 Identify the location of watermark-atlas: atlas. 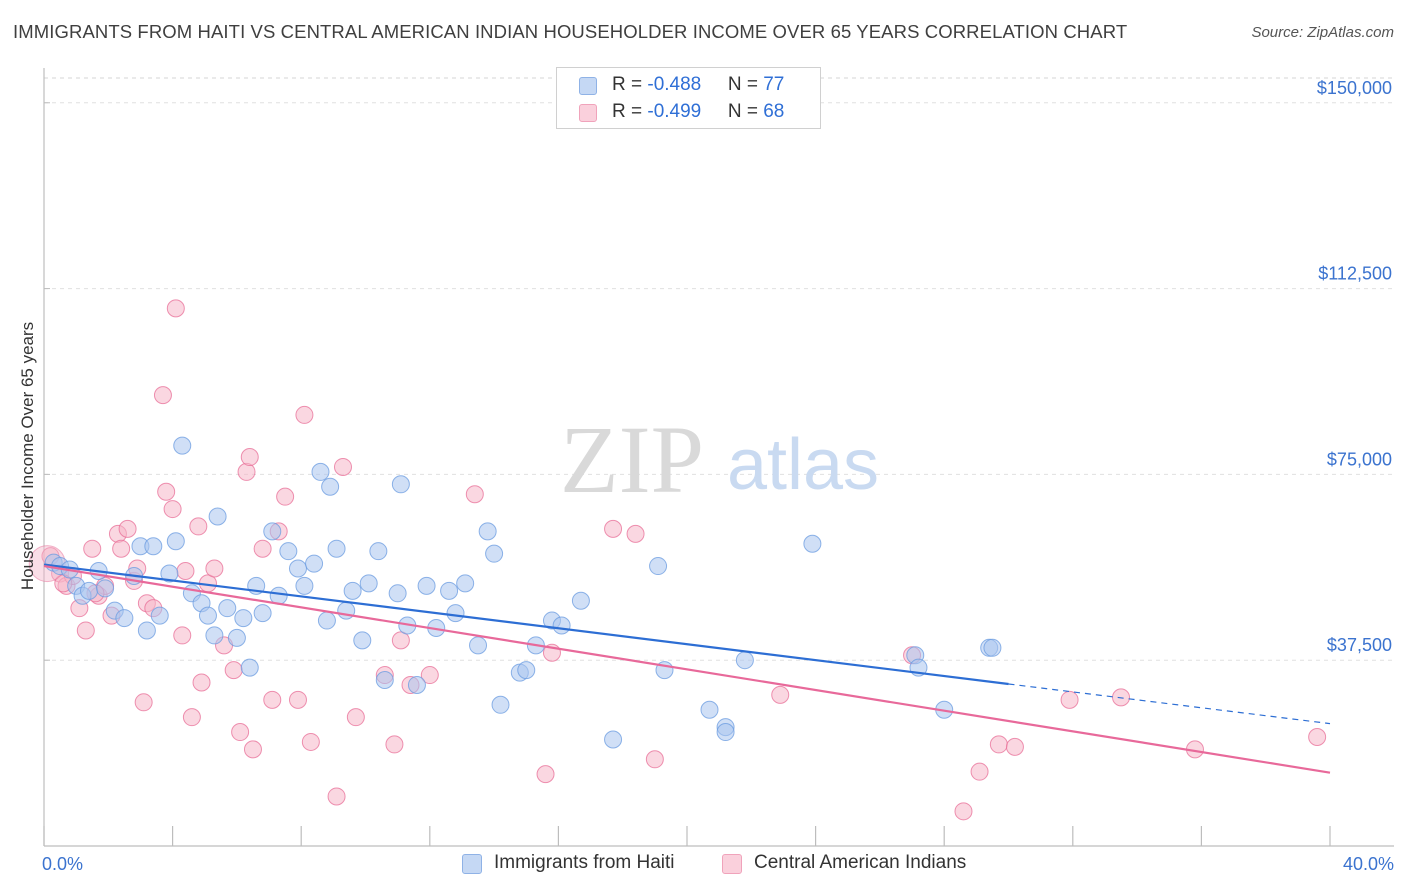
(803, 465).